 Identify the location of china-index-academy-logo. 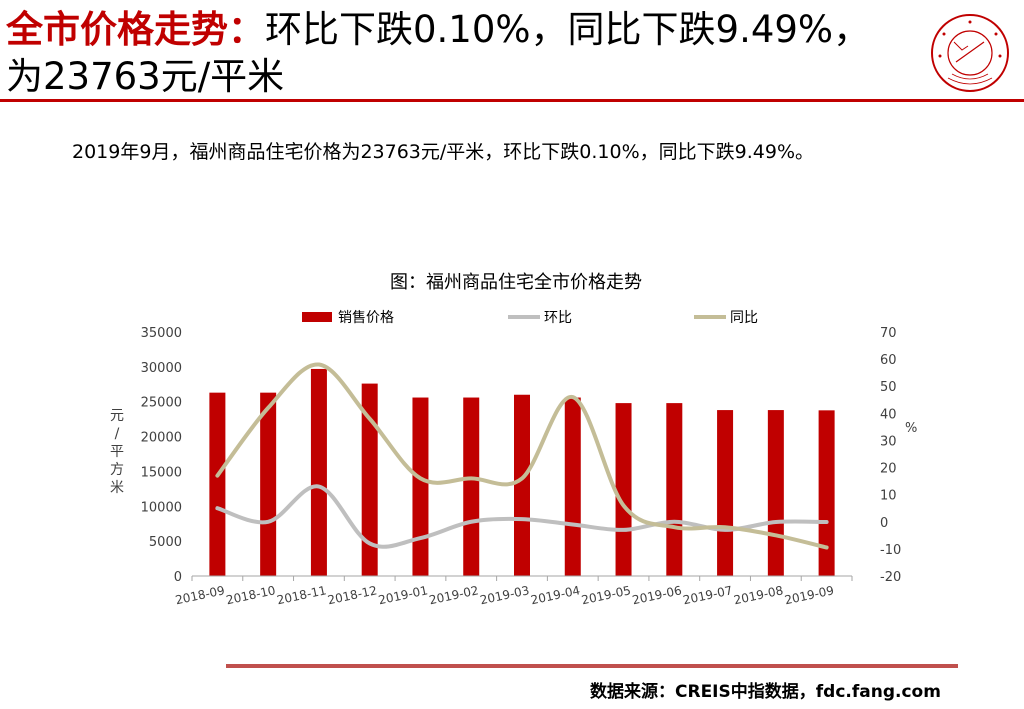
(970, 53).